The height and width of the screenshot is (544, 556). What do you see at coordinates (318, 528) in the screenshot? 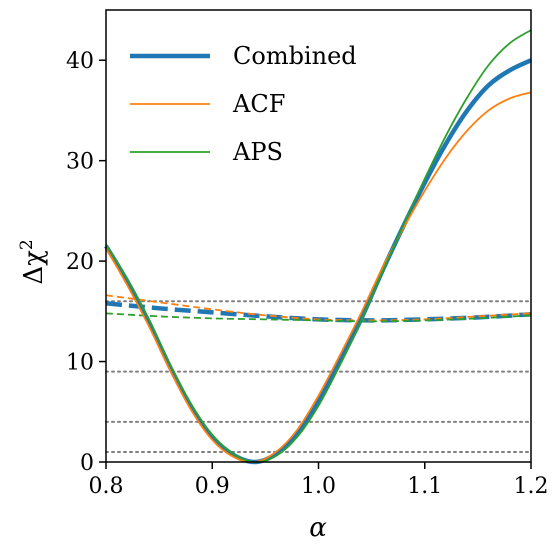
I see `x-axis-label: α` at bounding box center [318, 528].